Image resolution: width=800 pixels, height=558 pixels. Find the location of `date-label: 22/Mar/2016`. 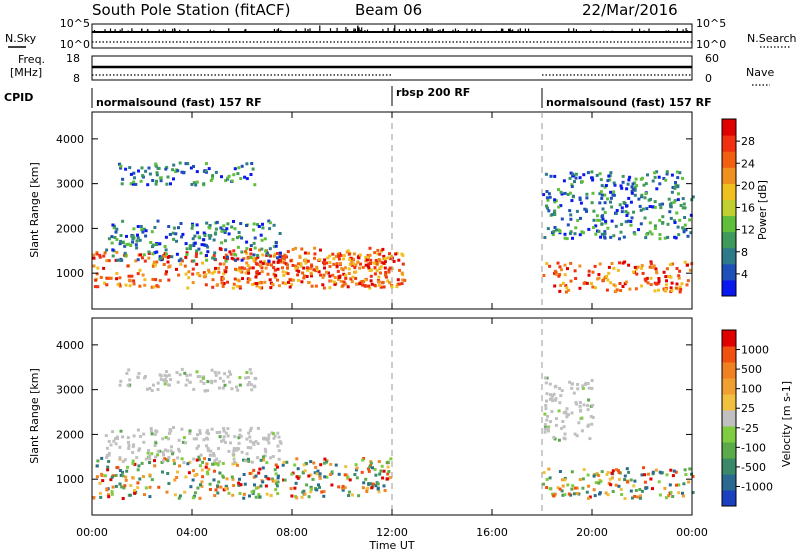

date-label: 22/Mar/2016 is located at coordinates (630, 10).